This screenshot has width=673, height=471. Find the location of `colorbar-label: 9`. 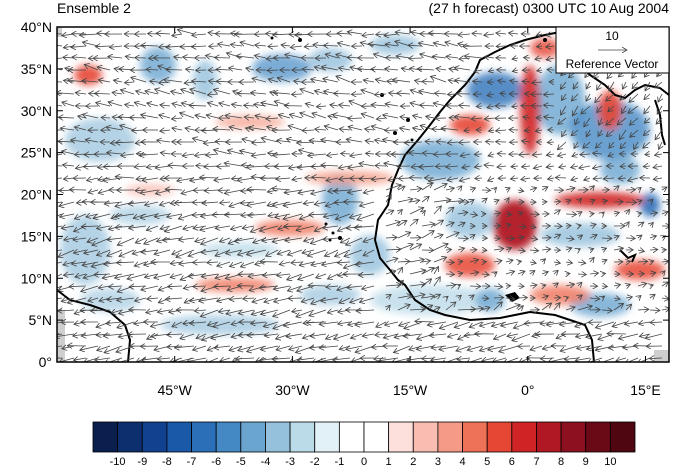

colorbar-label: 9 is located at coordinates (586, 462).